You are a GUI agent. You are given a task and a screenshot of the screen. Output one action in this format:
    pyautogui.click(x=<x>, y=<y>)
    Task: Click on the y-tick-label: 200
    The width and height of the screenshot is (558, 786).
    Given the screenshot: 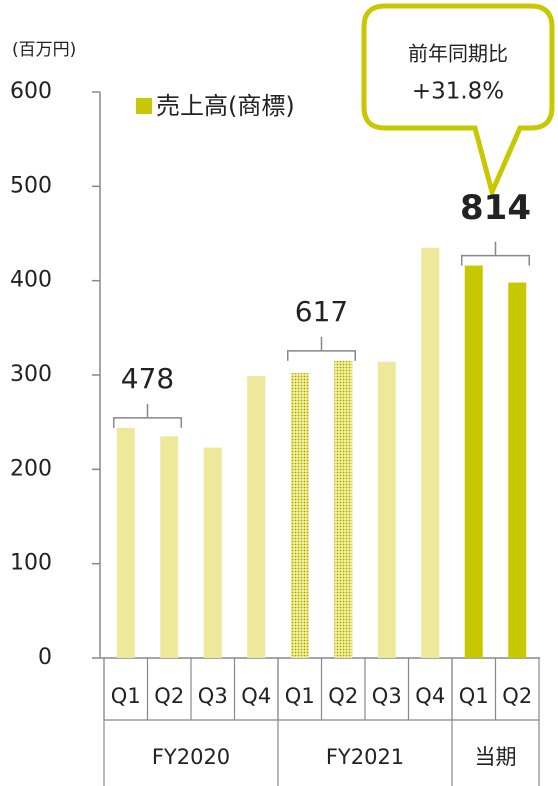 What is the action you would take?
    pyautogui.click(x=31, y=468)
    